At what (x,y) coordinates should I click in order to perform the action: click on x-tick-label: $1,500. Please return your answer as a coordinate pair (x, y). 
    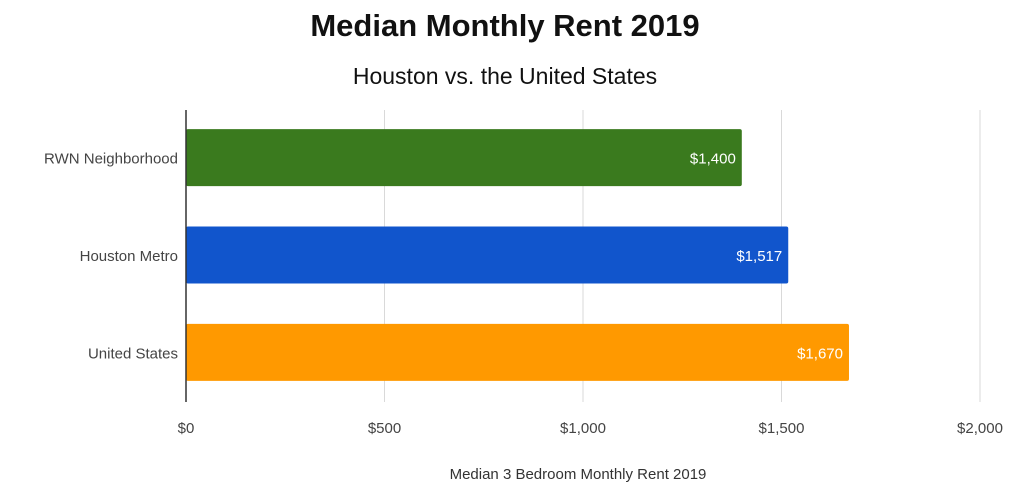
    Looking at the image, I should click on (782, 428).